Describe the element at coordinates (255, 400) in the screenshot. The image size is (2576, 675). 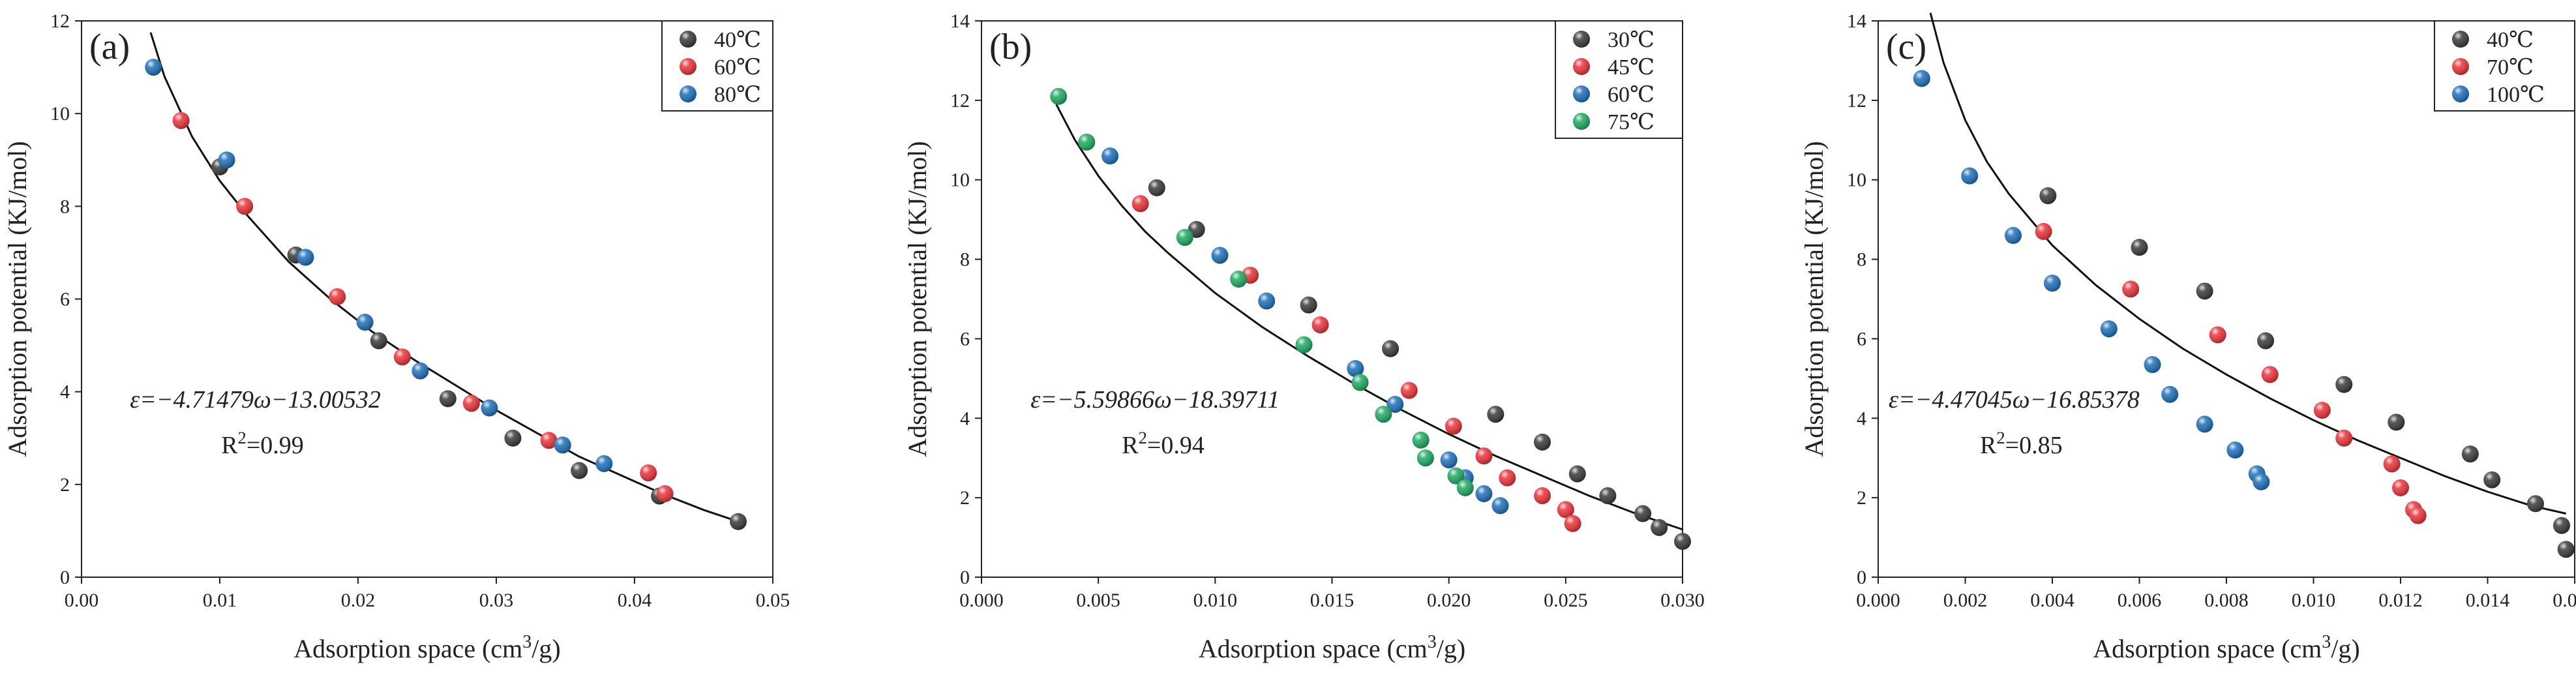
I see `fit-equation: ε=−4.71479ω−13.00532` at that location.